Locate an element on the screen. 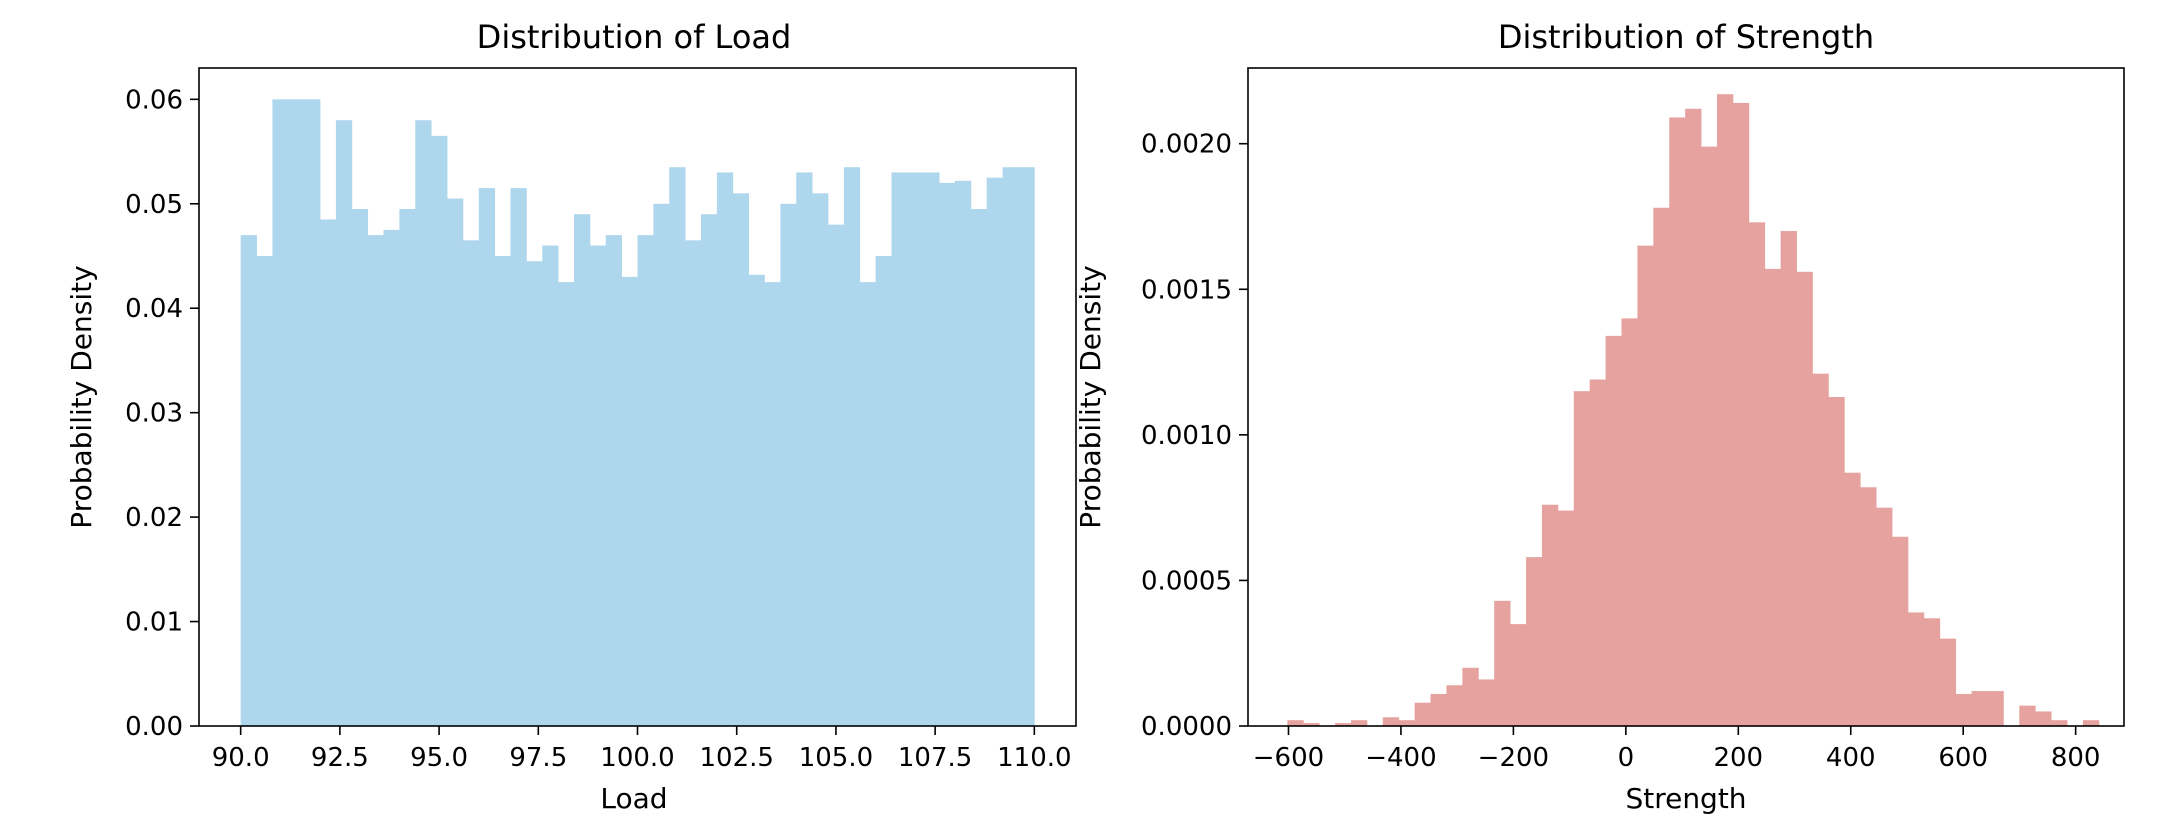  load-y-tick-label: 0.06 is located at coordinates (154, 100).